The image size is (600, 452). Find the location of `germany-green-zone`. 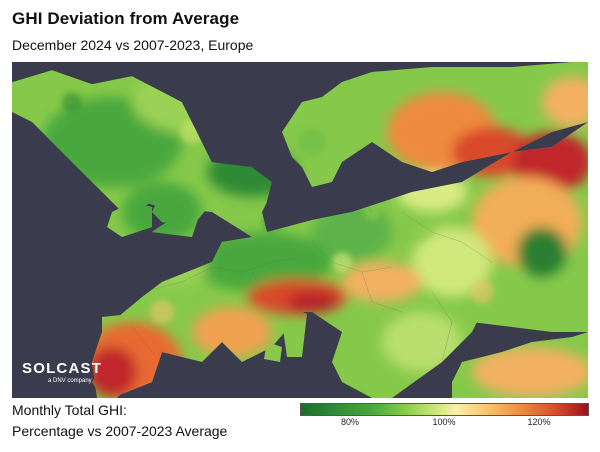

germany-green-zone is located at coordinates (262, 262).